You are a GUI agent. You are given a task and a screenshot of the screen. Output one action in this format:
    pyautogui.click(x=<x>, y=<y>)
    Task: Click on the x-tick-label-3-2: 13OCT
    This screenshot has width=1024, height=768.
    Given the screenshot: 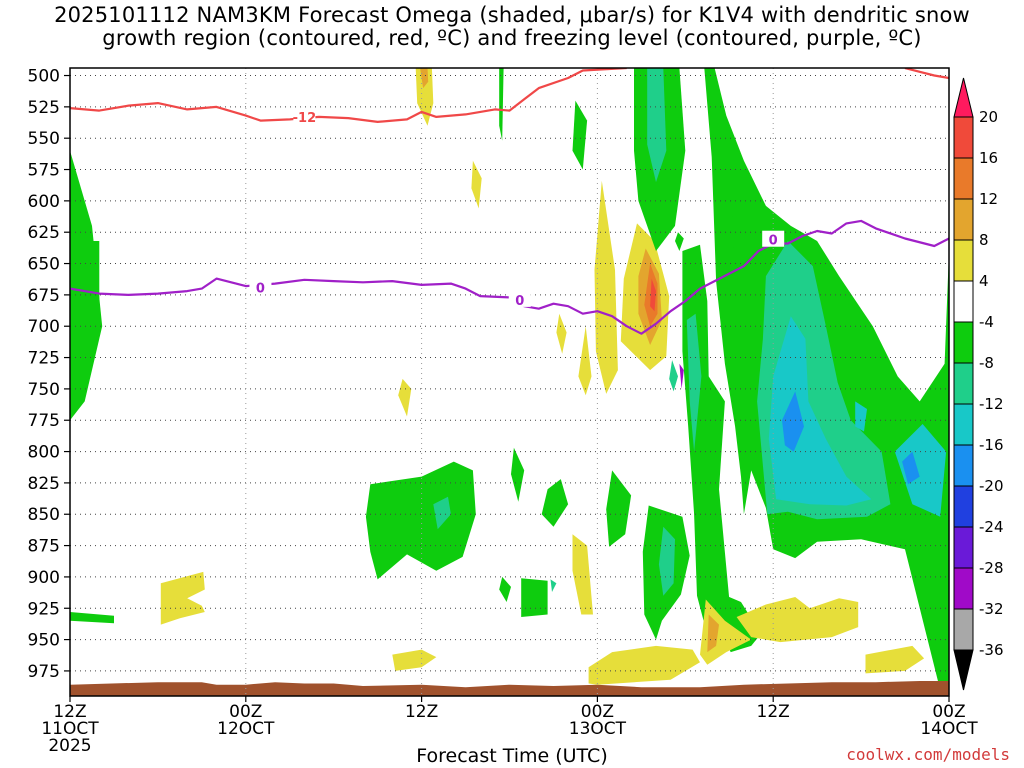 What is the action you would take?
    pyautogui.click(x=598, y=729)
    